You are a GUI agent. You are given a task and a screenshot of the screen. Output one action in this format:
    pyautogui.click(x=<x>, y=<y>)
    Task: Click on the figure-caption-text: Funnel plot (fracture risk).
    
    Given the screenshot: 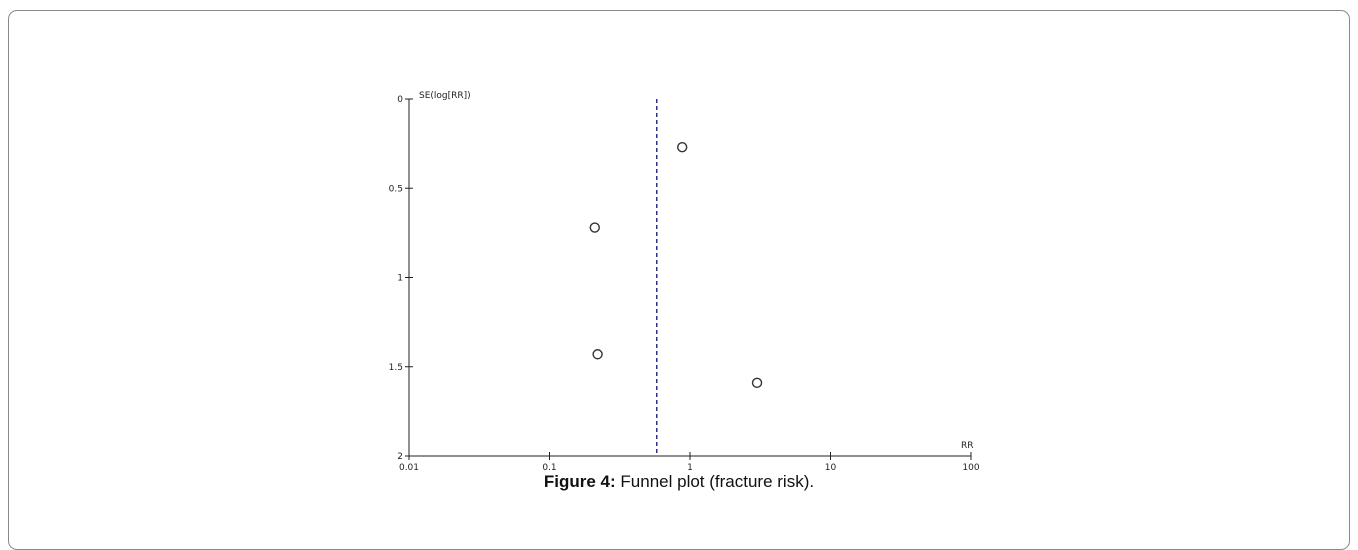 What is the action you would take?
    pyautogui.click(x=715, y=481)
    